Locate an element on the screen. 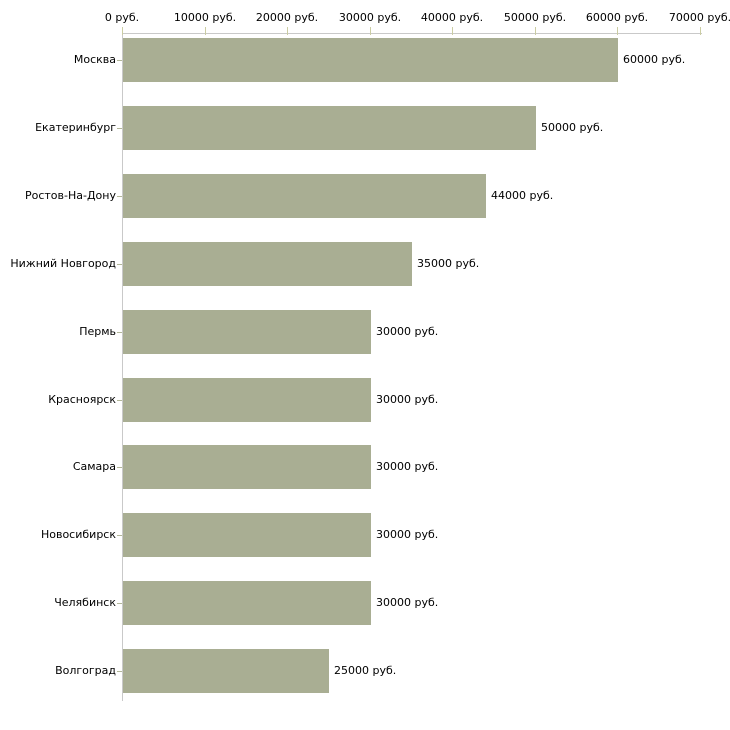 This screenshot has height=730, width=730. category-label: Новосибирск is located at coordinates (78, 534).